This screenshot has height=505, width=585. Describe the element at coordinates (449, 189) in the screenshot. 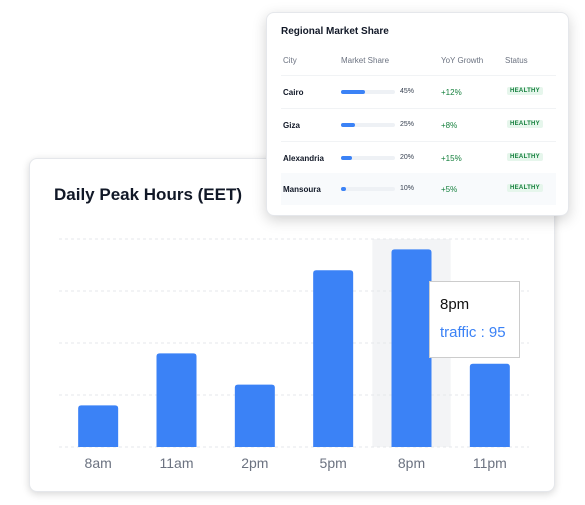

I see `row-growth: +5%` at that location.